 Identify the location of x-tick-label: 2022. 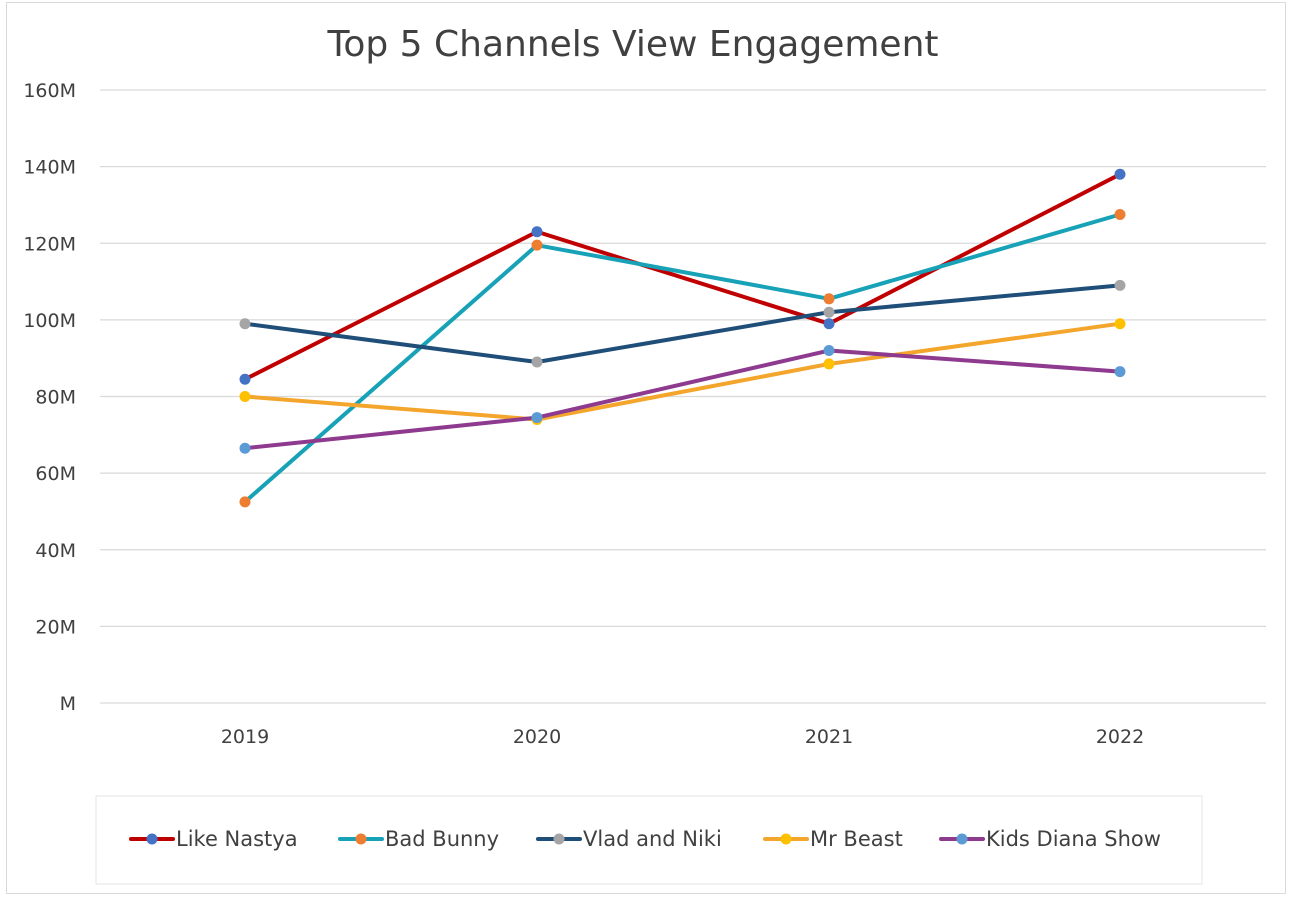
(1120, 737).